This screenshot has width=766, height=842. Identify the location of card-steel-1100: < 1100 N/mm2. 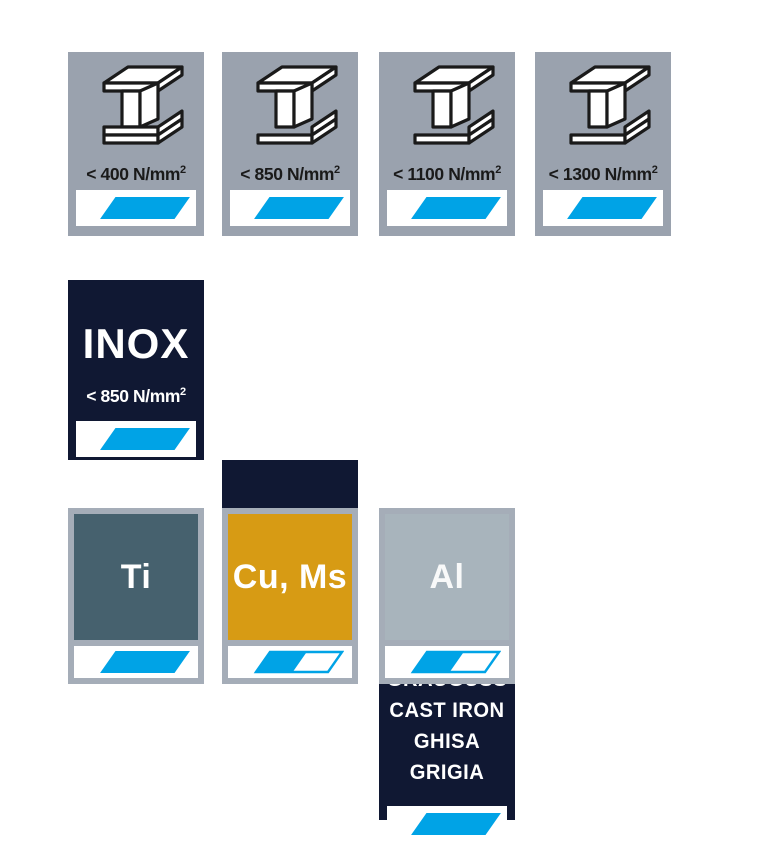
(447, 144).